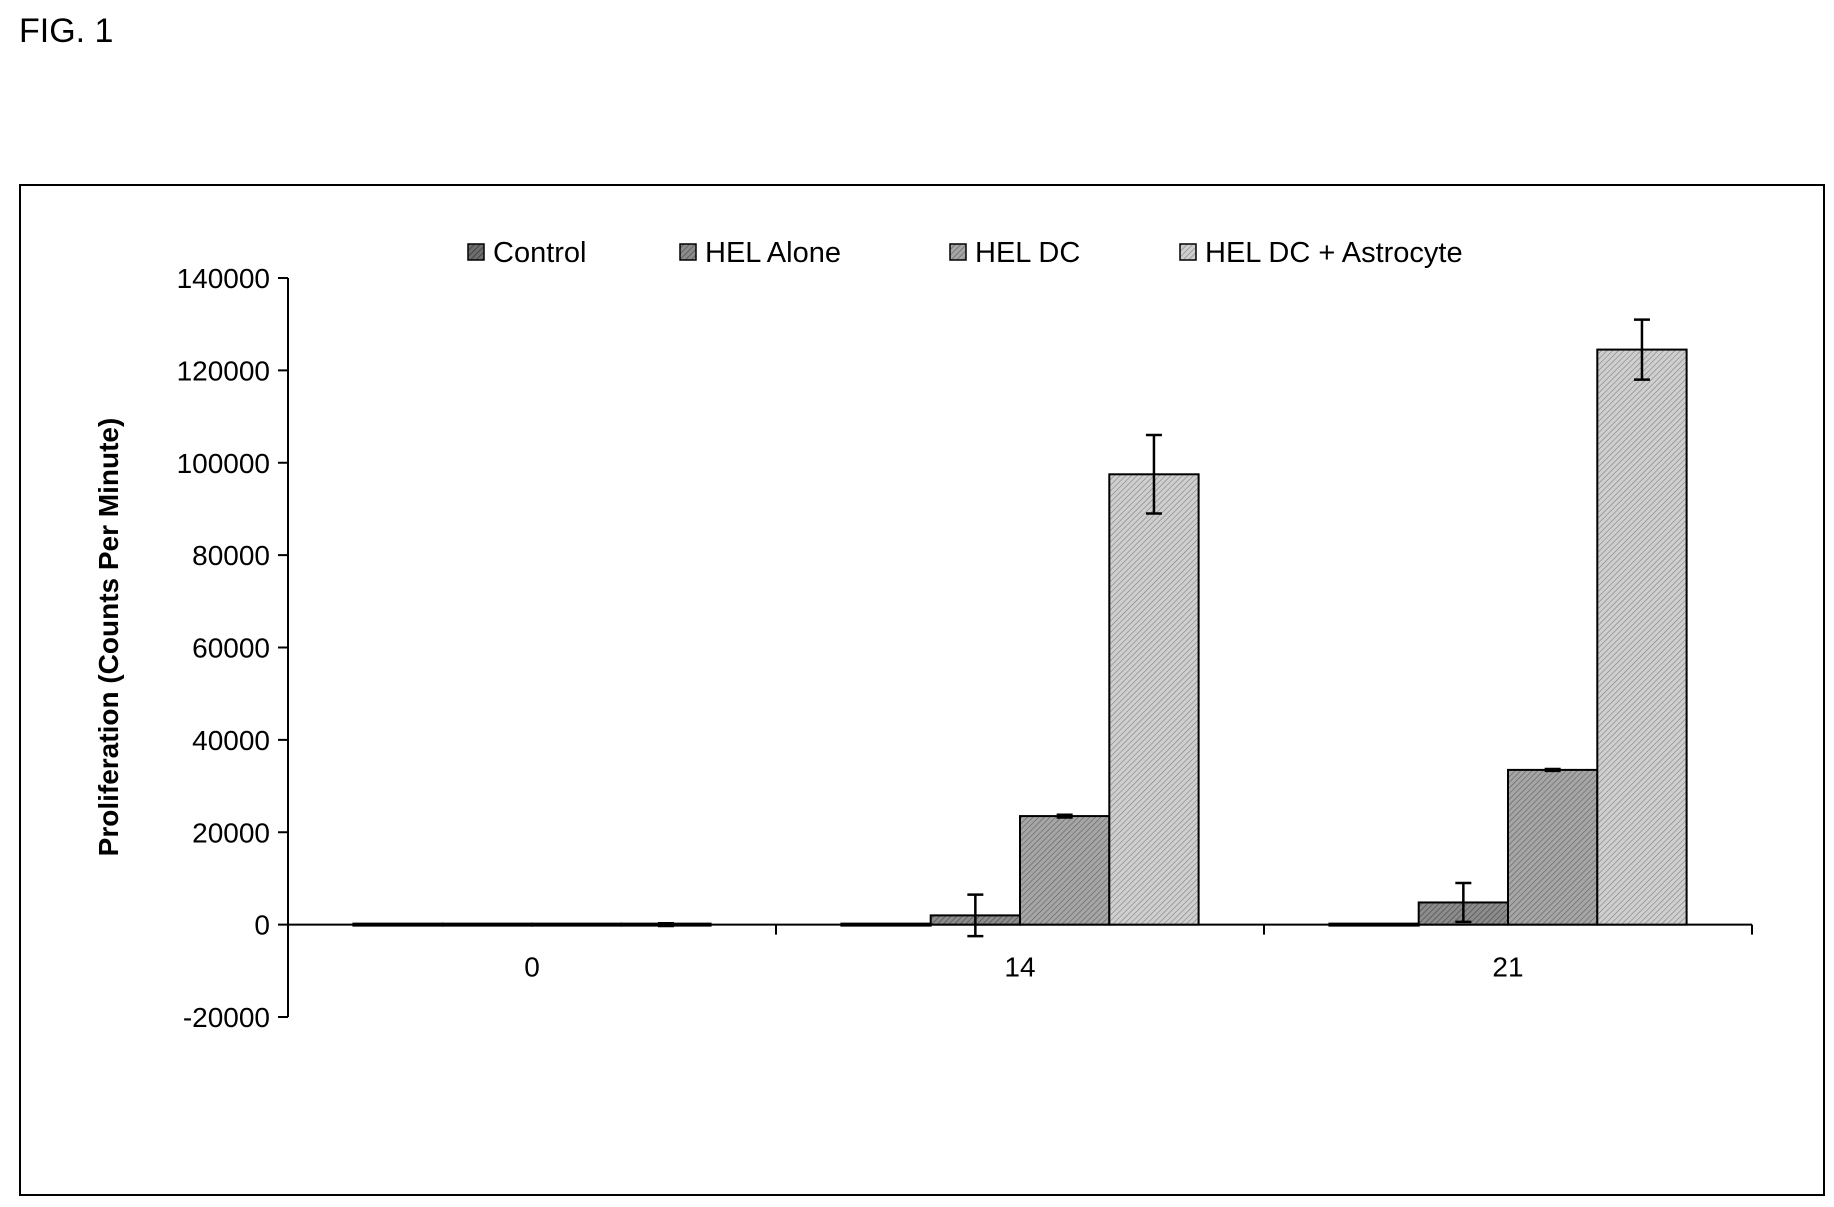 The height and width of the screenshot is (1207, 1834). Describe the element at coordinates (532, 967) in the screenshot. I see `x-tick-label: 0` at that location.